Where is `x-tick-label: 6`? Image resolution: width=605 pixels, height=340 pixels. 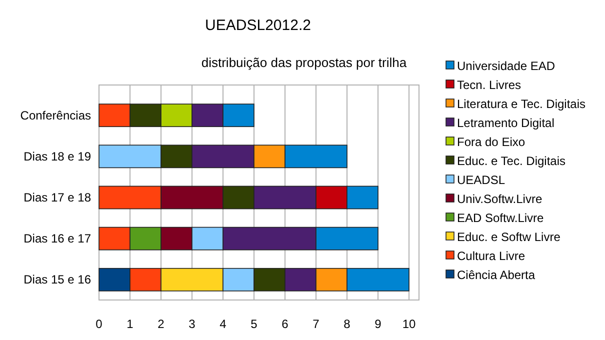
x-tick-label: 6 is located at coordinates (285, 324).